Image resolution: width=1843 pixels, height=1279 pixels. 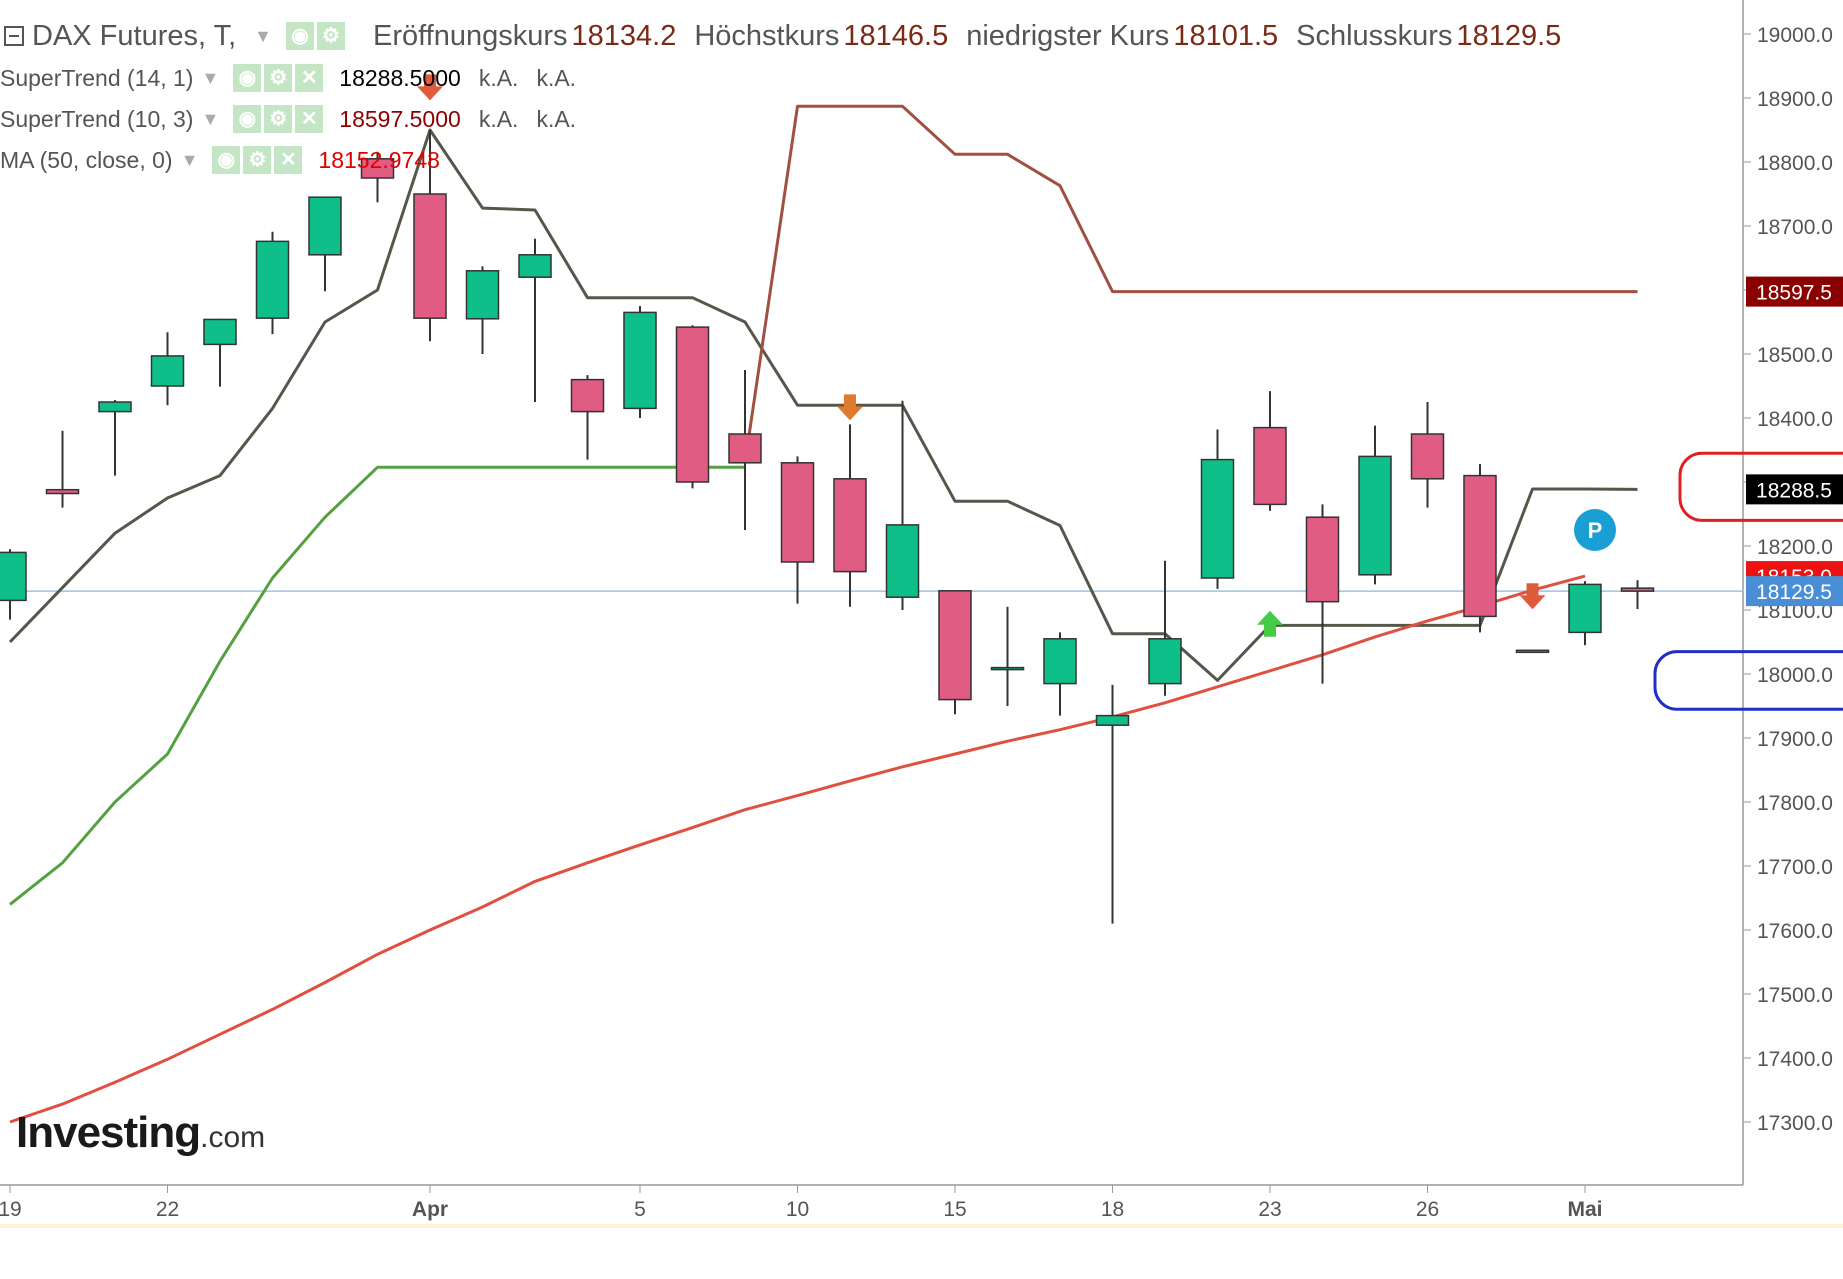 What do you see at coordinates (1795, 163) in the screenshot?
I see `y-tick-label: 18800.0` at bounding box center [1795, 163].